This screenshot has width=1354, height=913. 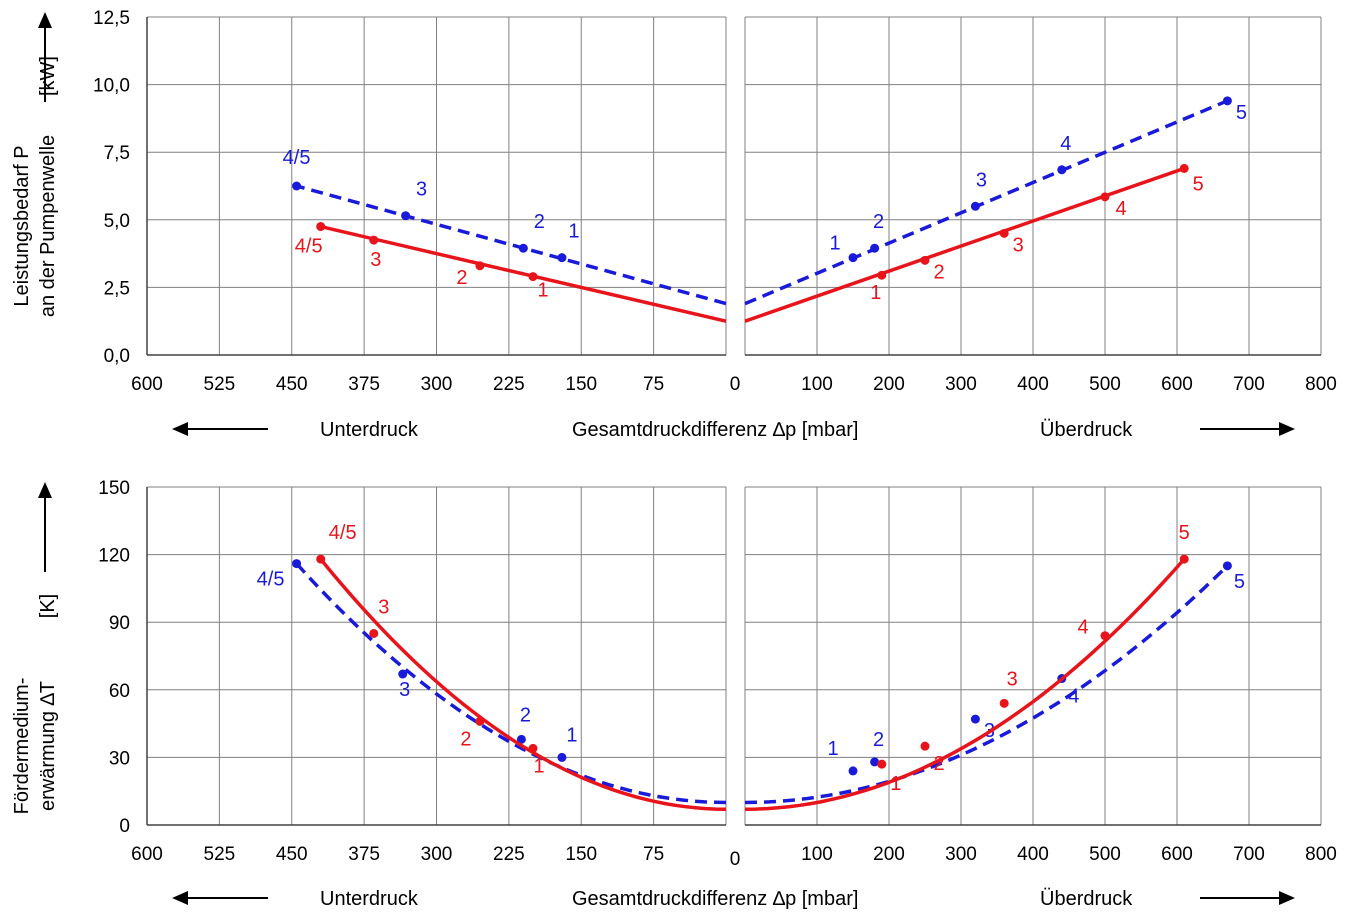 What do you see at coordinates (889, 384) in the screenshot?
I see `x-tick-label-right: 200` at bounding box center [889, 384].